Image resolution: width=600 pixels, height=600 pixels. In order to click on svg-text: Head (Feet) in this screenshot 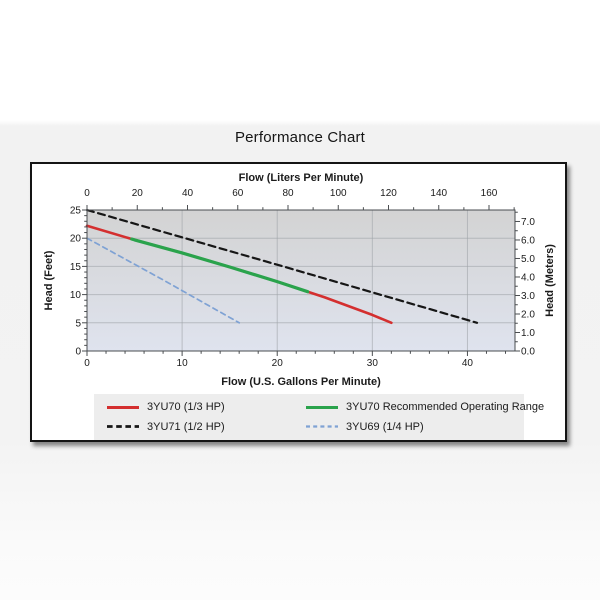, I will do `click(49, 280)`.